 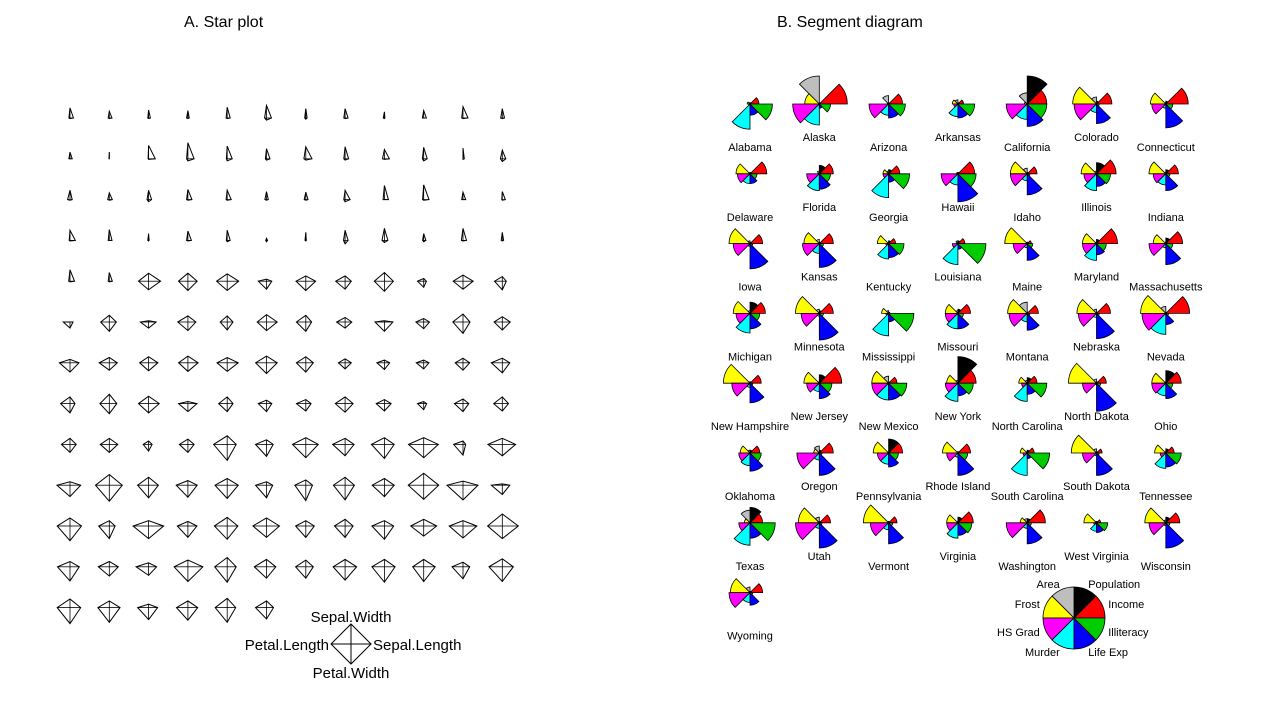 What do you see at coordinates (819, 557) in the screenshot?
I see `state-label: Utah` at bounding box center [819, 557].